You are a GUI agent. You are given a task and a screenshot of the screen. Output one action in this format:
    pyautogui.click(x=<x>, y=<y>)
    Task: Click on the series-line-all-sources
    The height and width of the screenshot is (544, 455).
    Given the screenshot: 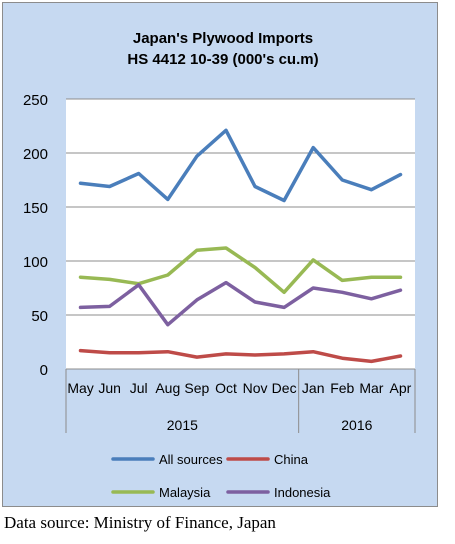 What is the action you would take?
    pyautogui.click(x=240, y=165)
    